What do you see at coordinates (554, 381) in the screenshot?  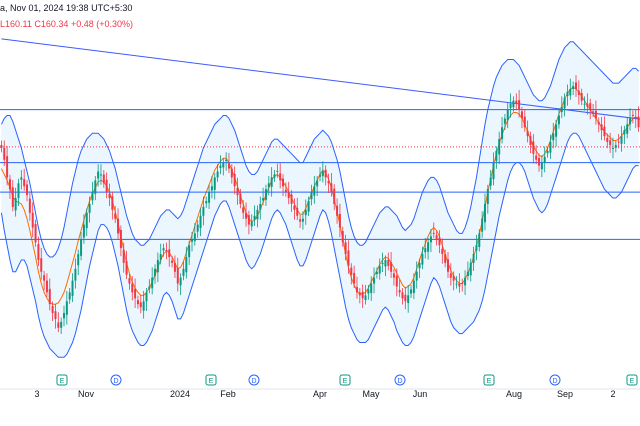 I see `event-marker-label: D` at bounding box center [554, 381].